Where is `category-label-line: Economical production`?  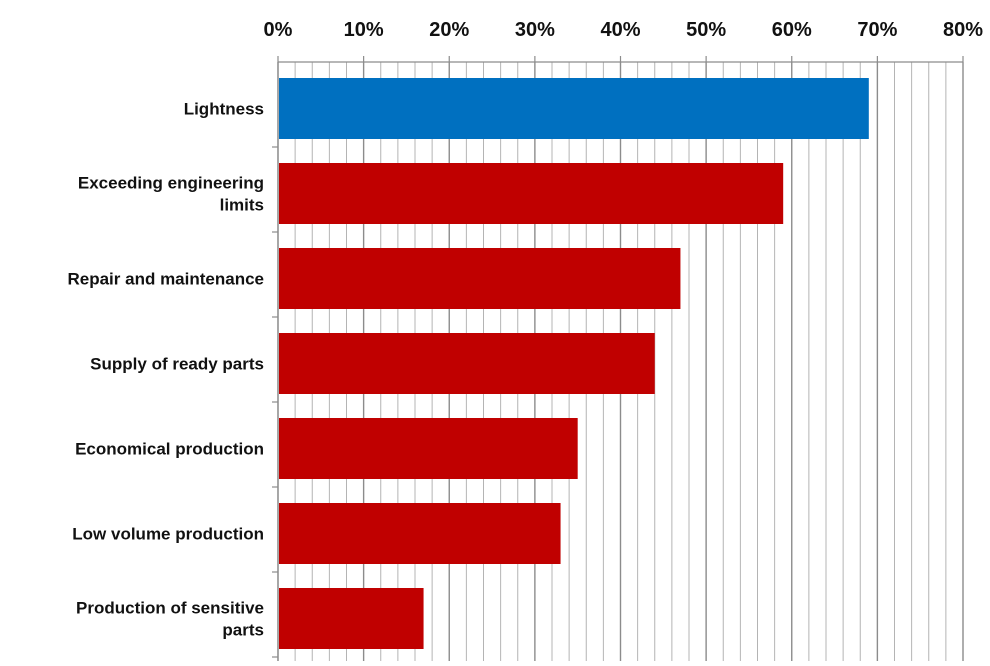 category-label-line: Economical production is located at coordinates (169, 449).